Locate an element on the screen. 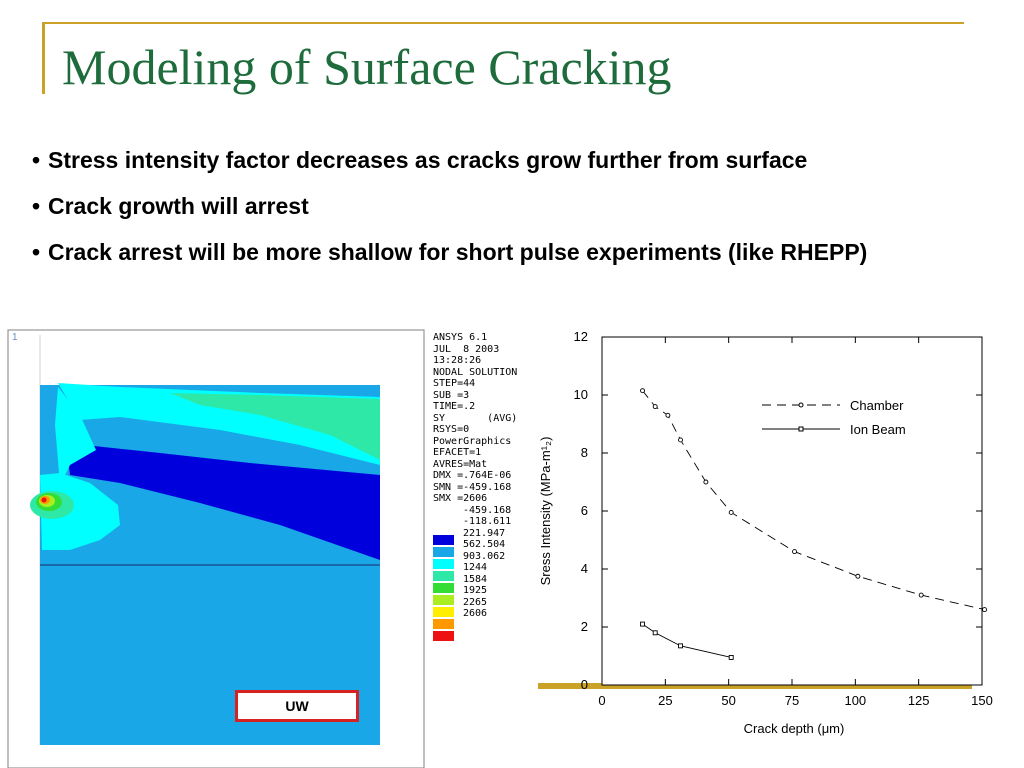 This screenshot has width=1024, height=768. left-cyan-wedge is located at coordinates (75, 436).